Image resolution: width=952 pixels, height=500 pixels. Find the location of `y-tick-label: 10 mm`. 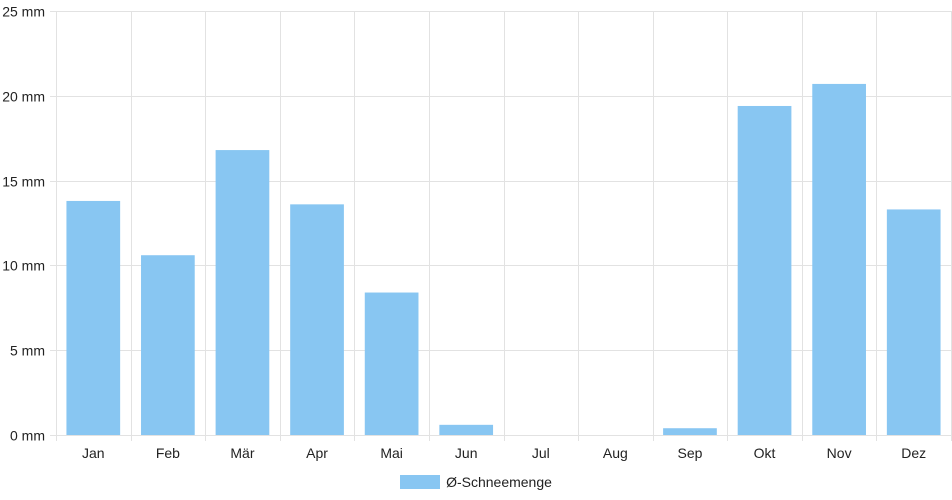

y-tick-label: 10 mm is located at coordinates (23, 266).